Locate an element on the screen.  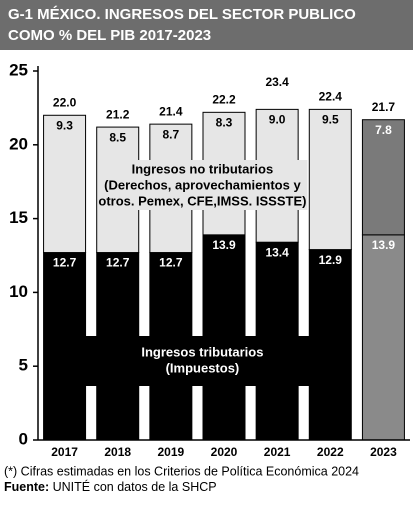
annotation: Ingresos tributarios is located at coordinates (202, 351).